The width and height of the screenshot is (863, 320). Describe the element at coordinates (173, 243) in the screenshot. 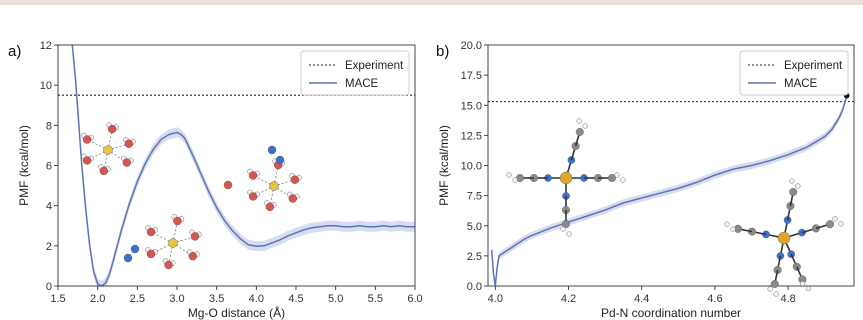

I see `mg-pentaaqua-mg-atom` at that location.